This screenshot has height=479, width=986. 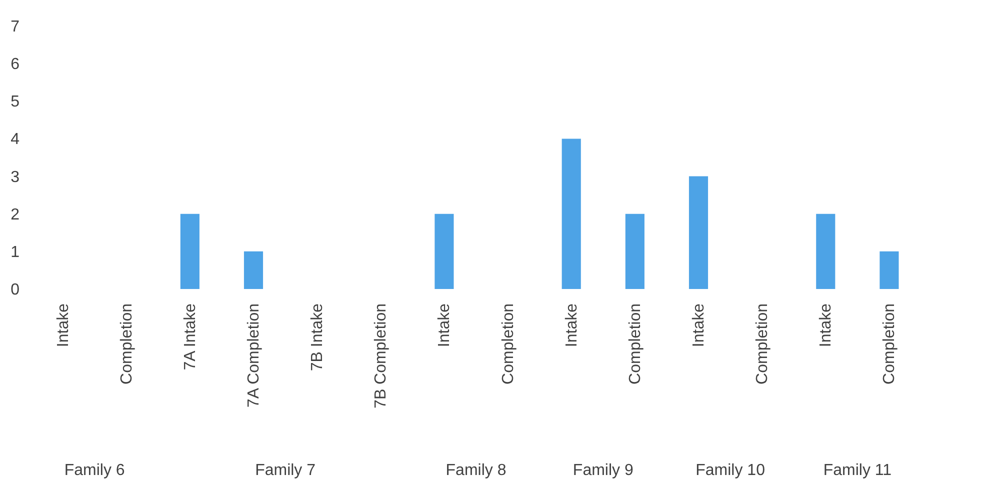 I want to click on y-tick-label: 5, so click(x=15, y=102).